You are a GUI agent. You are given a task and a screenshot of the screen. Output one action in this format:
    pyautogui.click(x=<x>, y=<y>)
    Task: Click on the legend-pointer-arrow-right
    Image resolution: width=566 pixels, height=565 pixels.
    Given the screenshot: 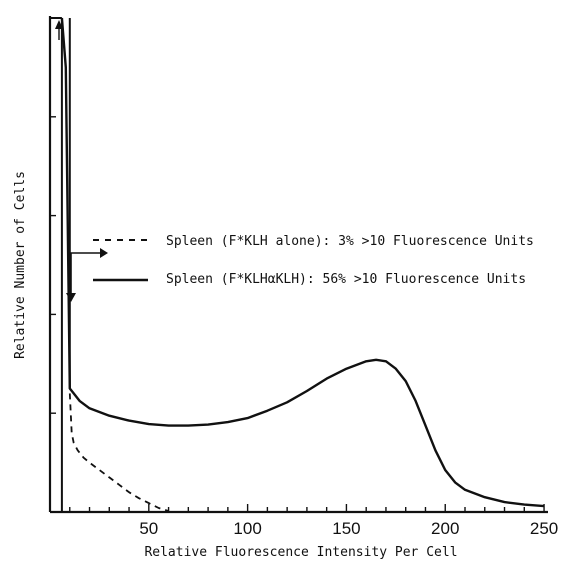 What is the action you would take?
    pyautogui.click(x=85, y=264)
    